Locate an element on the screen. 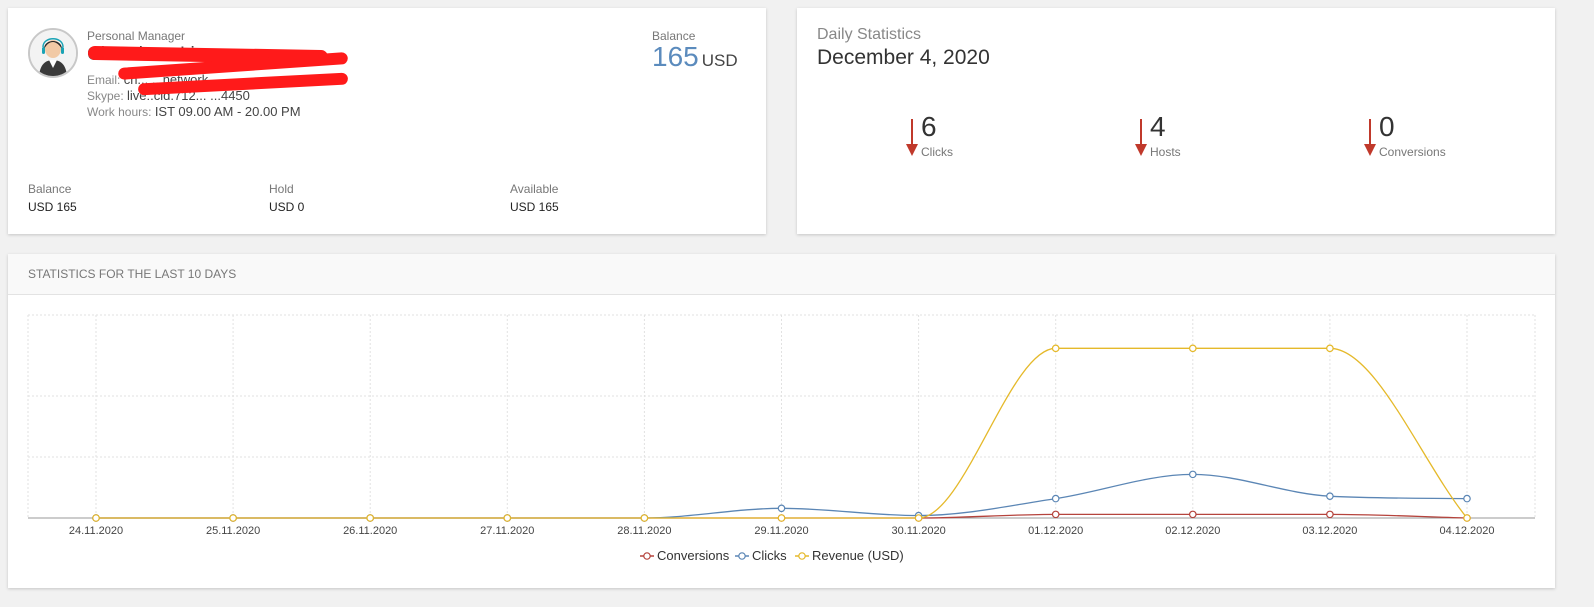 This screenshot has height=607, width=1594. avatar-person-icon is located at coordinates (53, 53).